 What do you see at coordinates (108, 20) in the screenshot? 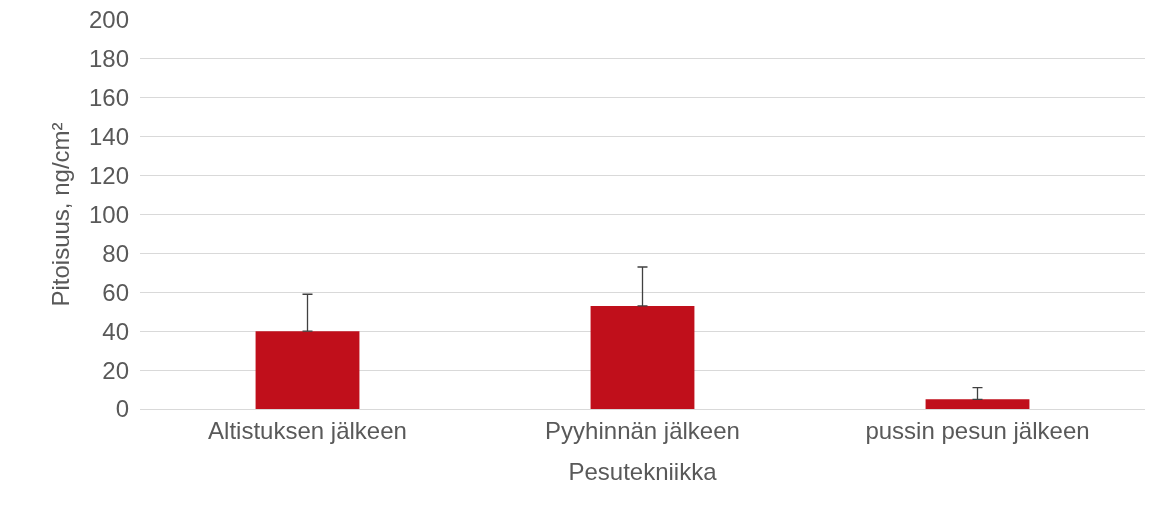
I see `y-tick-label: 200` at bounding box center [108, 20].